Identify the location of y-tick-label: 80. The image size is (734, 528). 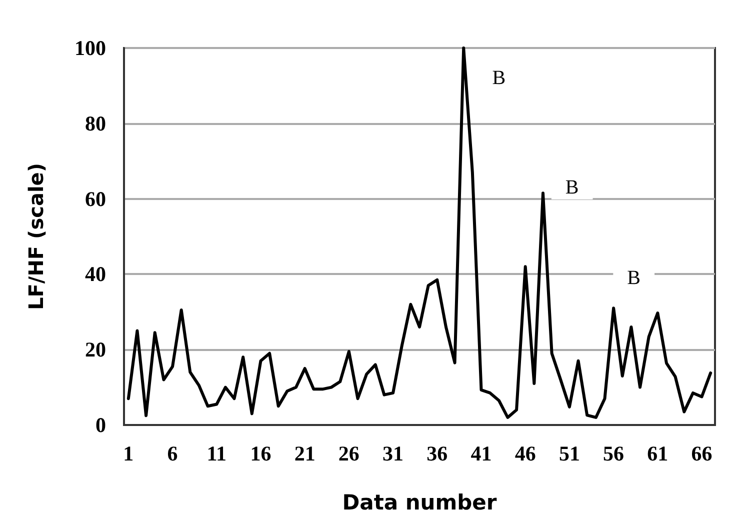
(95, 123).